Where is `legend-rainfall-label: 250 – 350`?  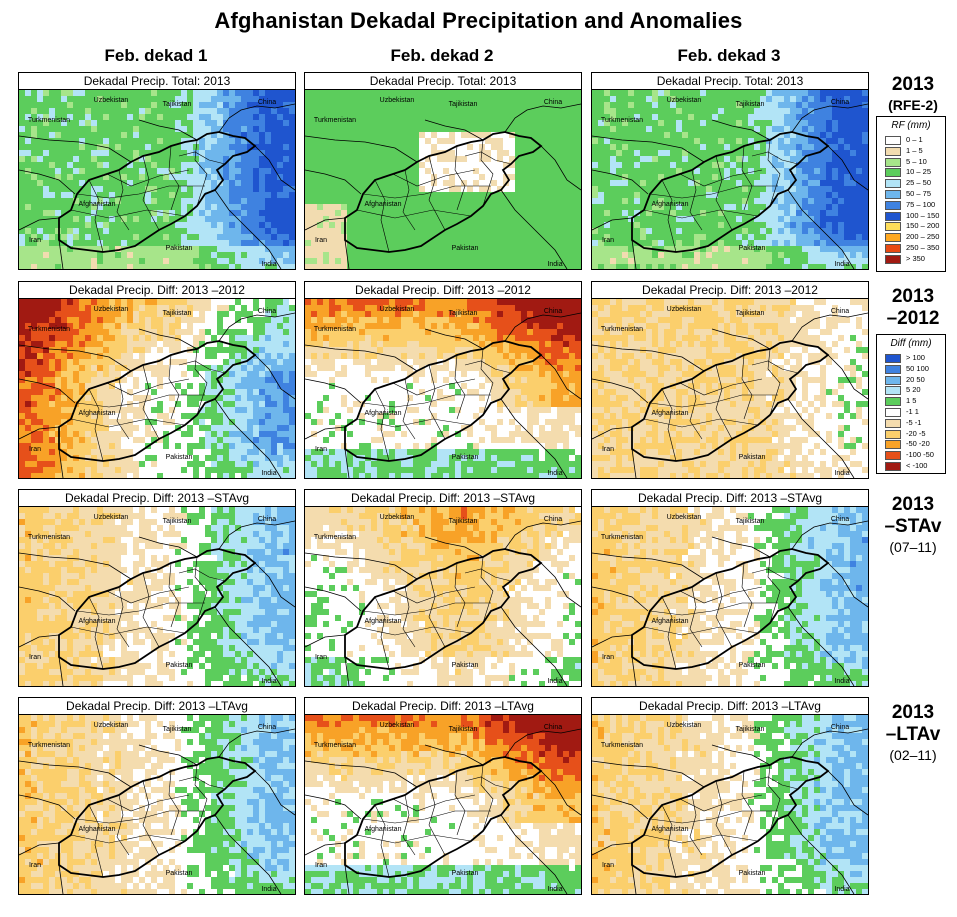
legend-rainfall-label: 250 – 350 is located at coordinates (923, 247).